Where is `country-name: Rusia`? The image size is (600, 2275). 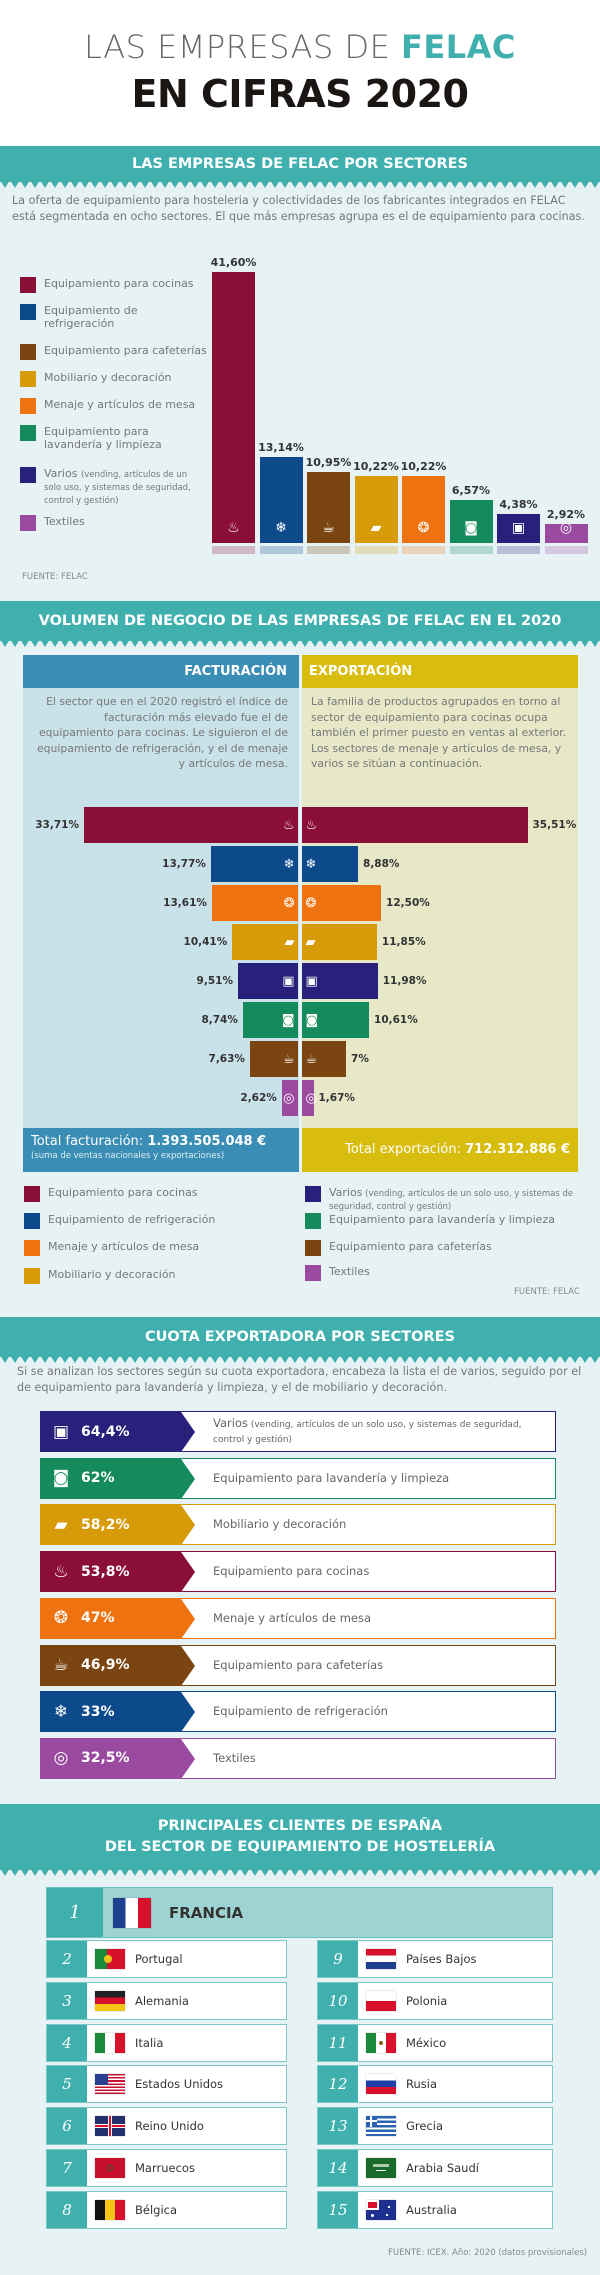 country-name: Rusia is located at coordinates (421, 2084).